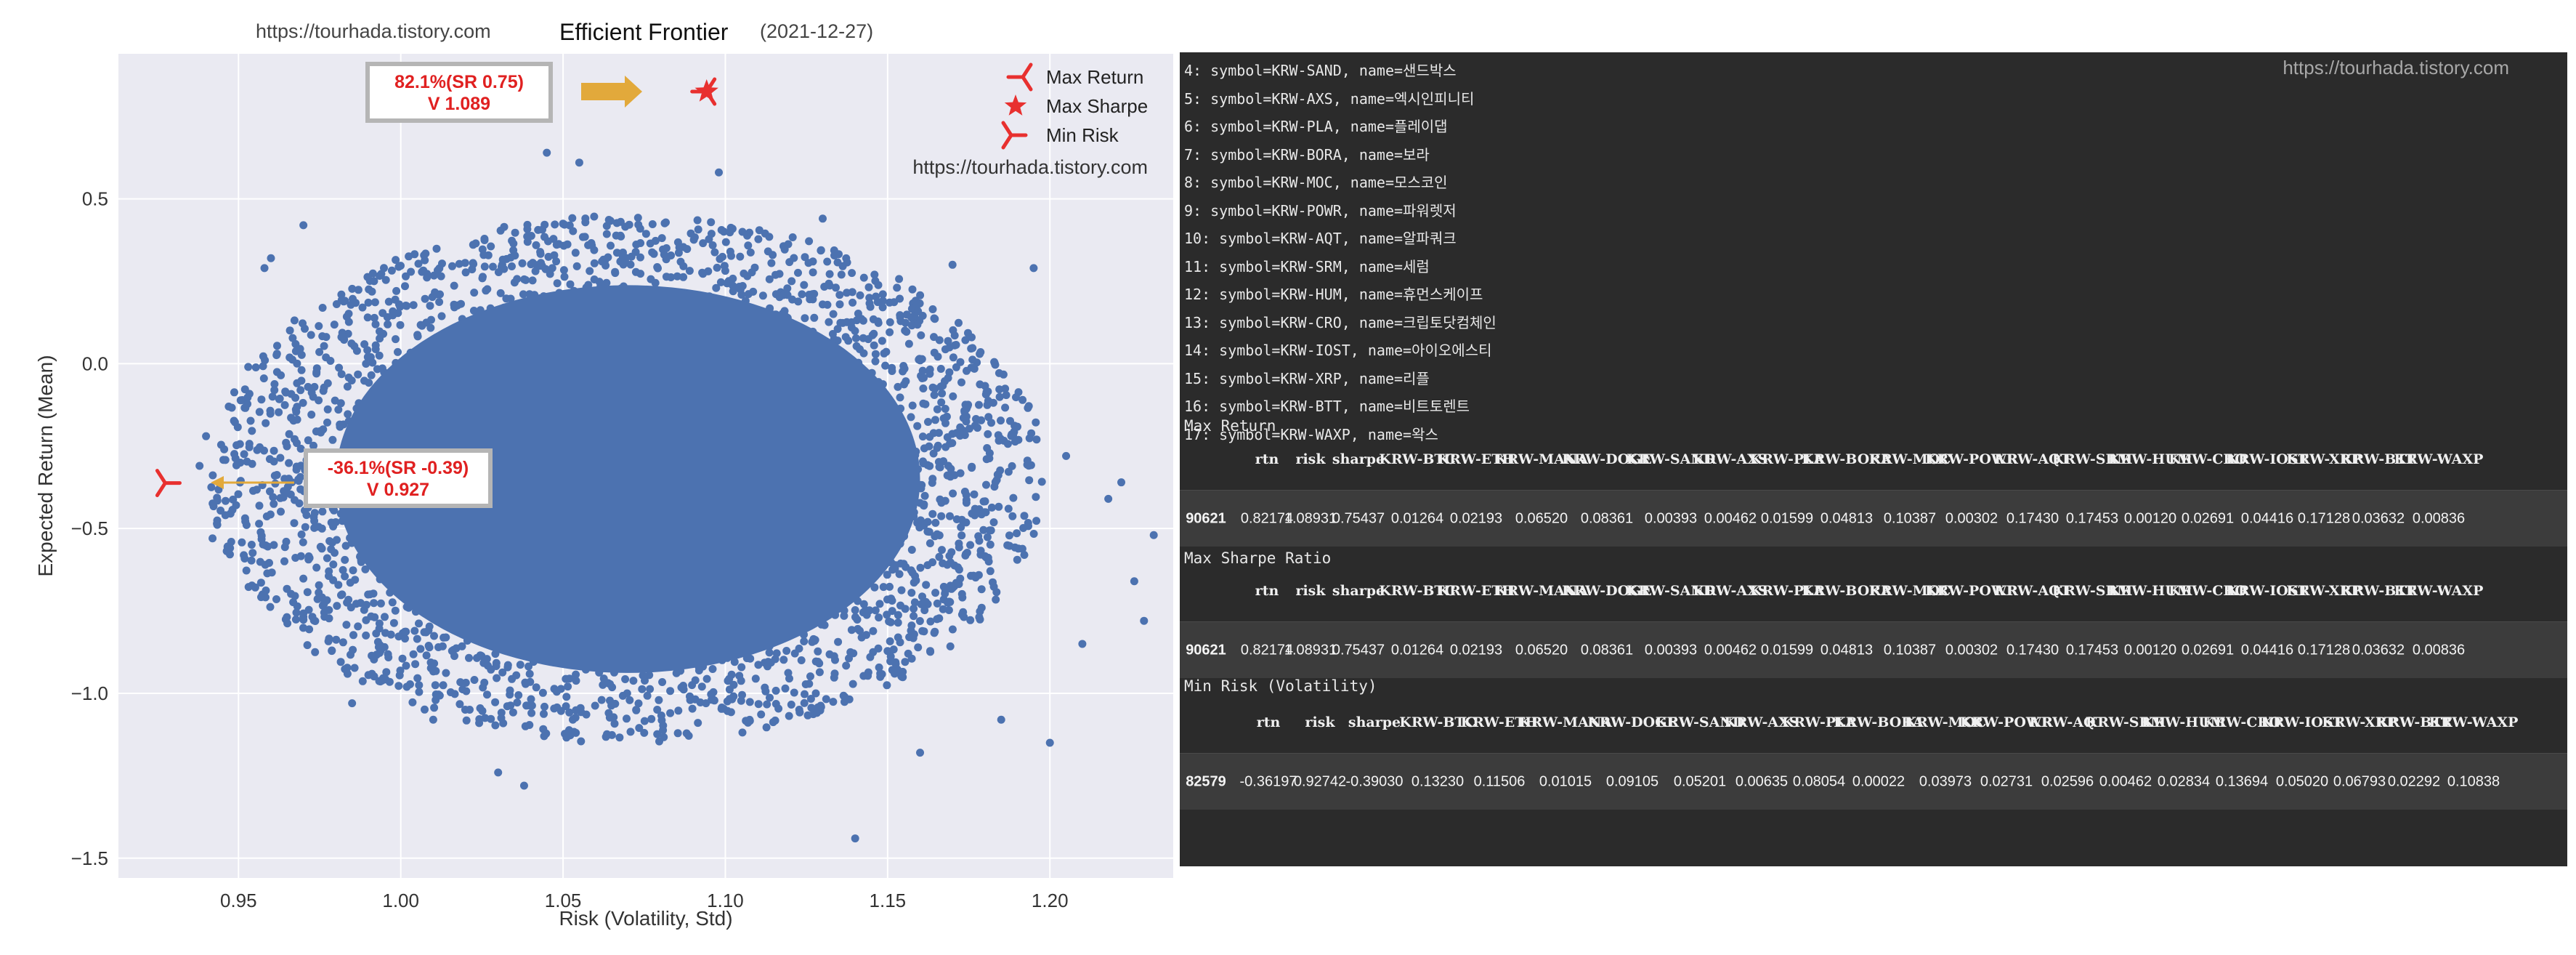 This screenshot has width=2576, height=955. What do you see at coordinates (2302, 781) in the screenshot?
I see `table-cell: 0.05020` at bounding box center [2302, 781].